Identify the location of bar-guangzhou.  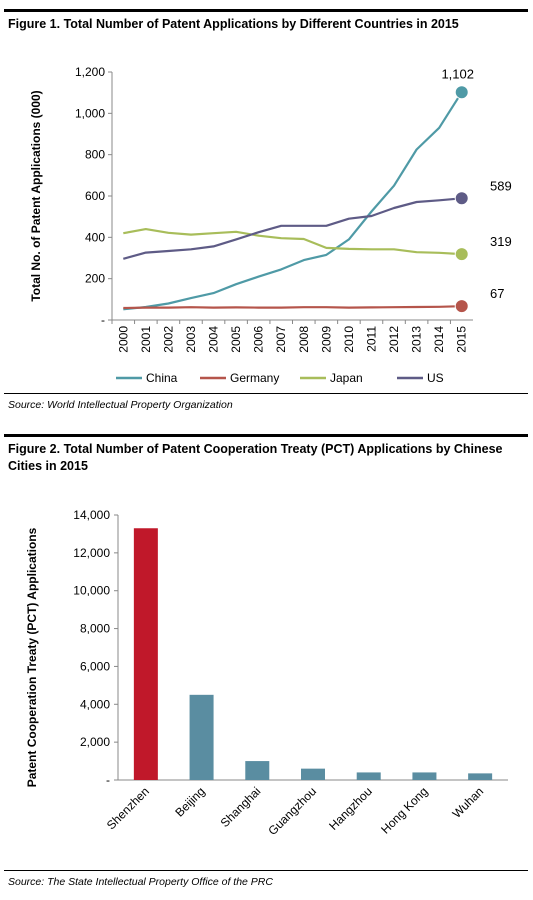
(313, 774).